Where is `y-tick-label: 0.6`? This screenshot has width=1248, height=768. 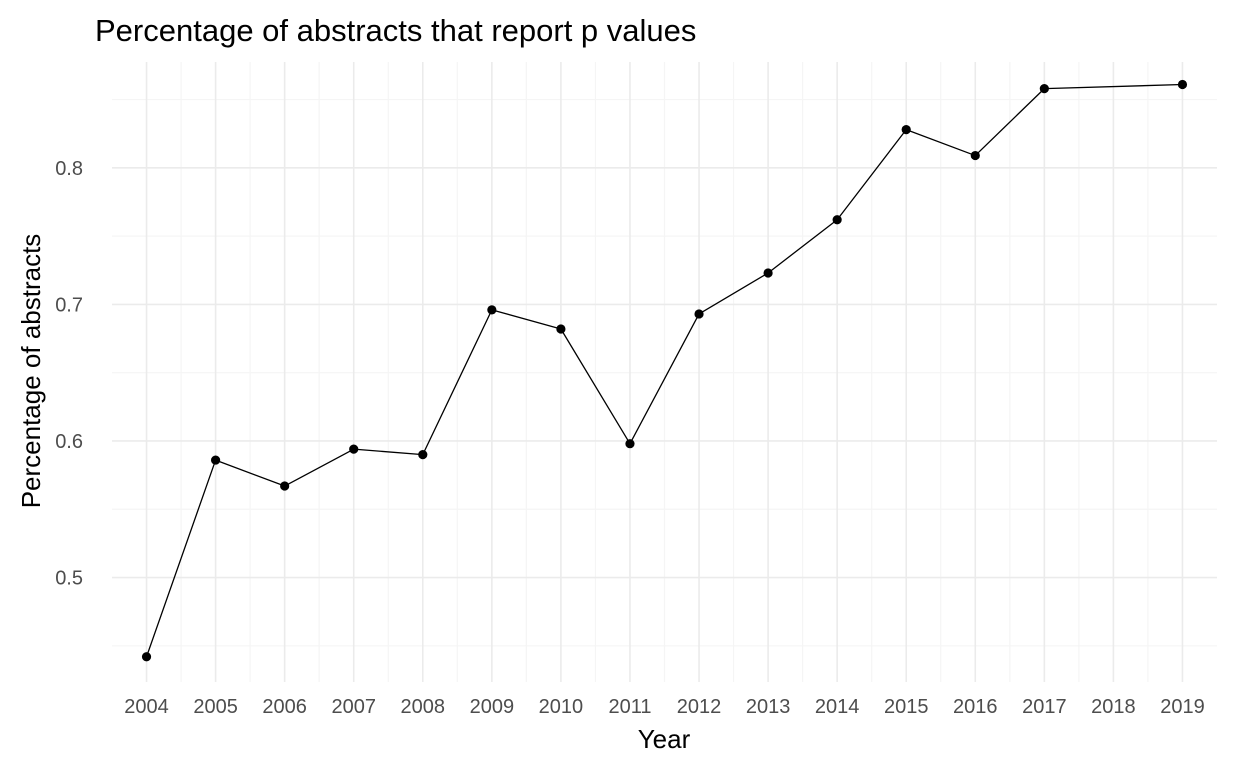
y-tick-label: 0.6 is located at coordinates (69, 442).